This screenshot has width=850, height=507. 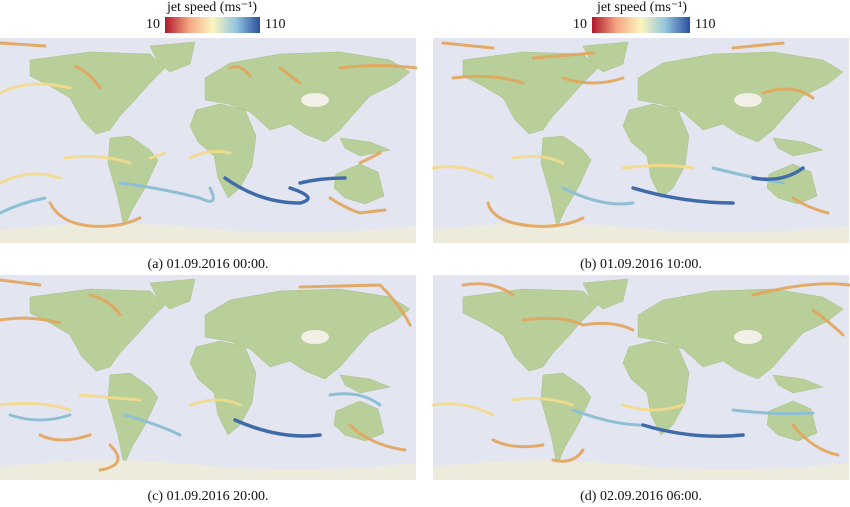 I want to click on caption: (b) 01.09.2016 10:00., so click(x=641, y=264).